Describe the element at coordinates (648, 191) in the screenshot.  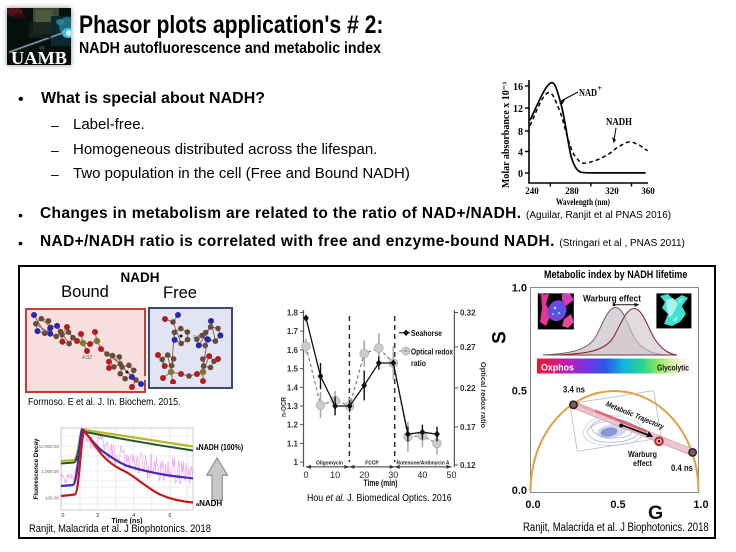
I see `svg-text: 360` at that location.